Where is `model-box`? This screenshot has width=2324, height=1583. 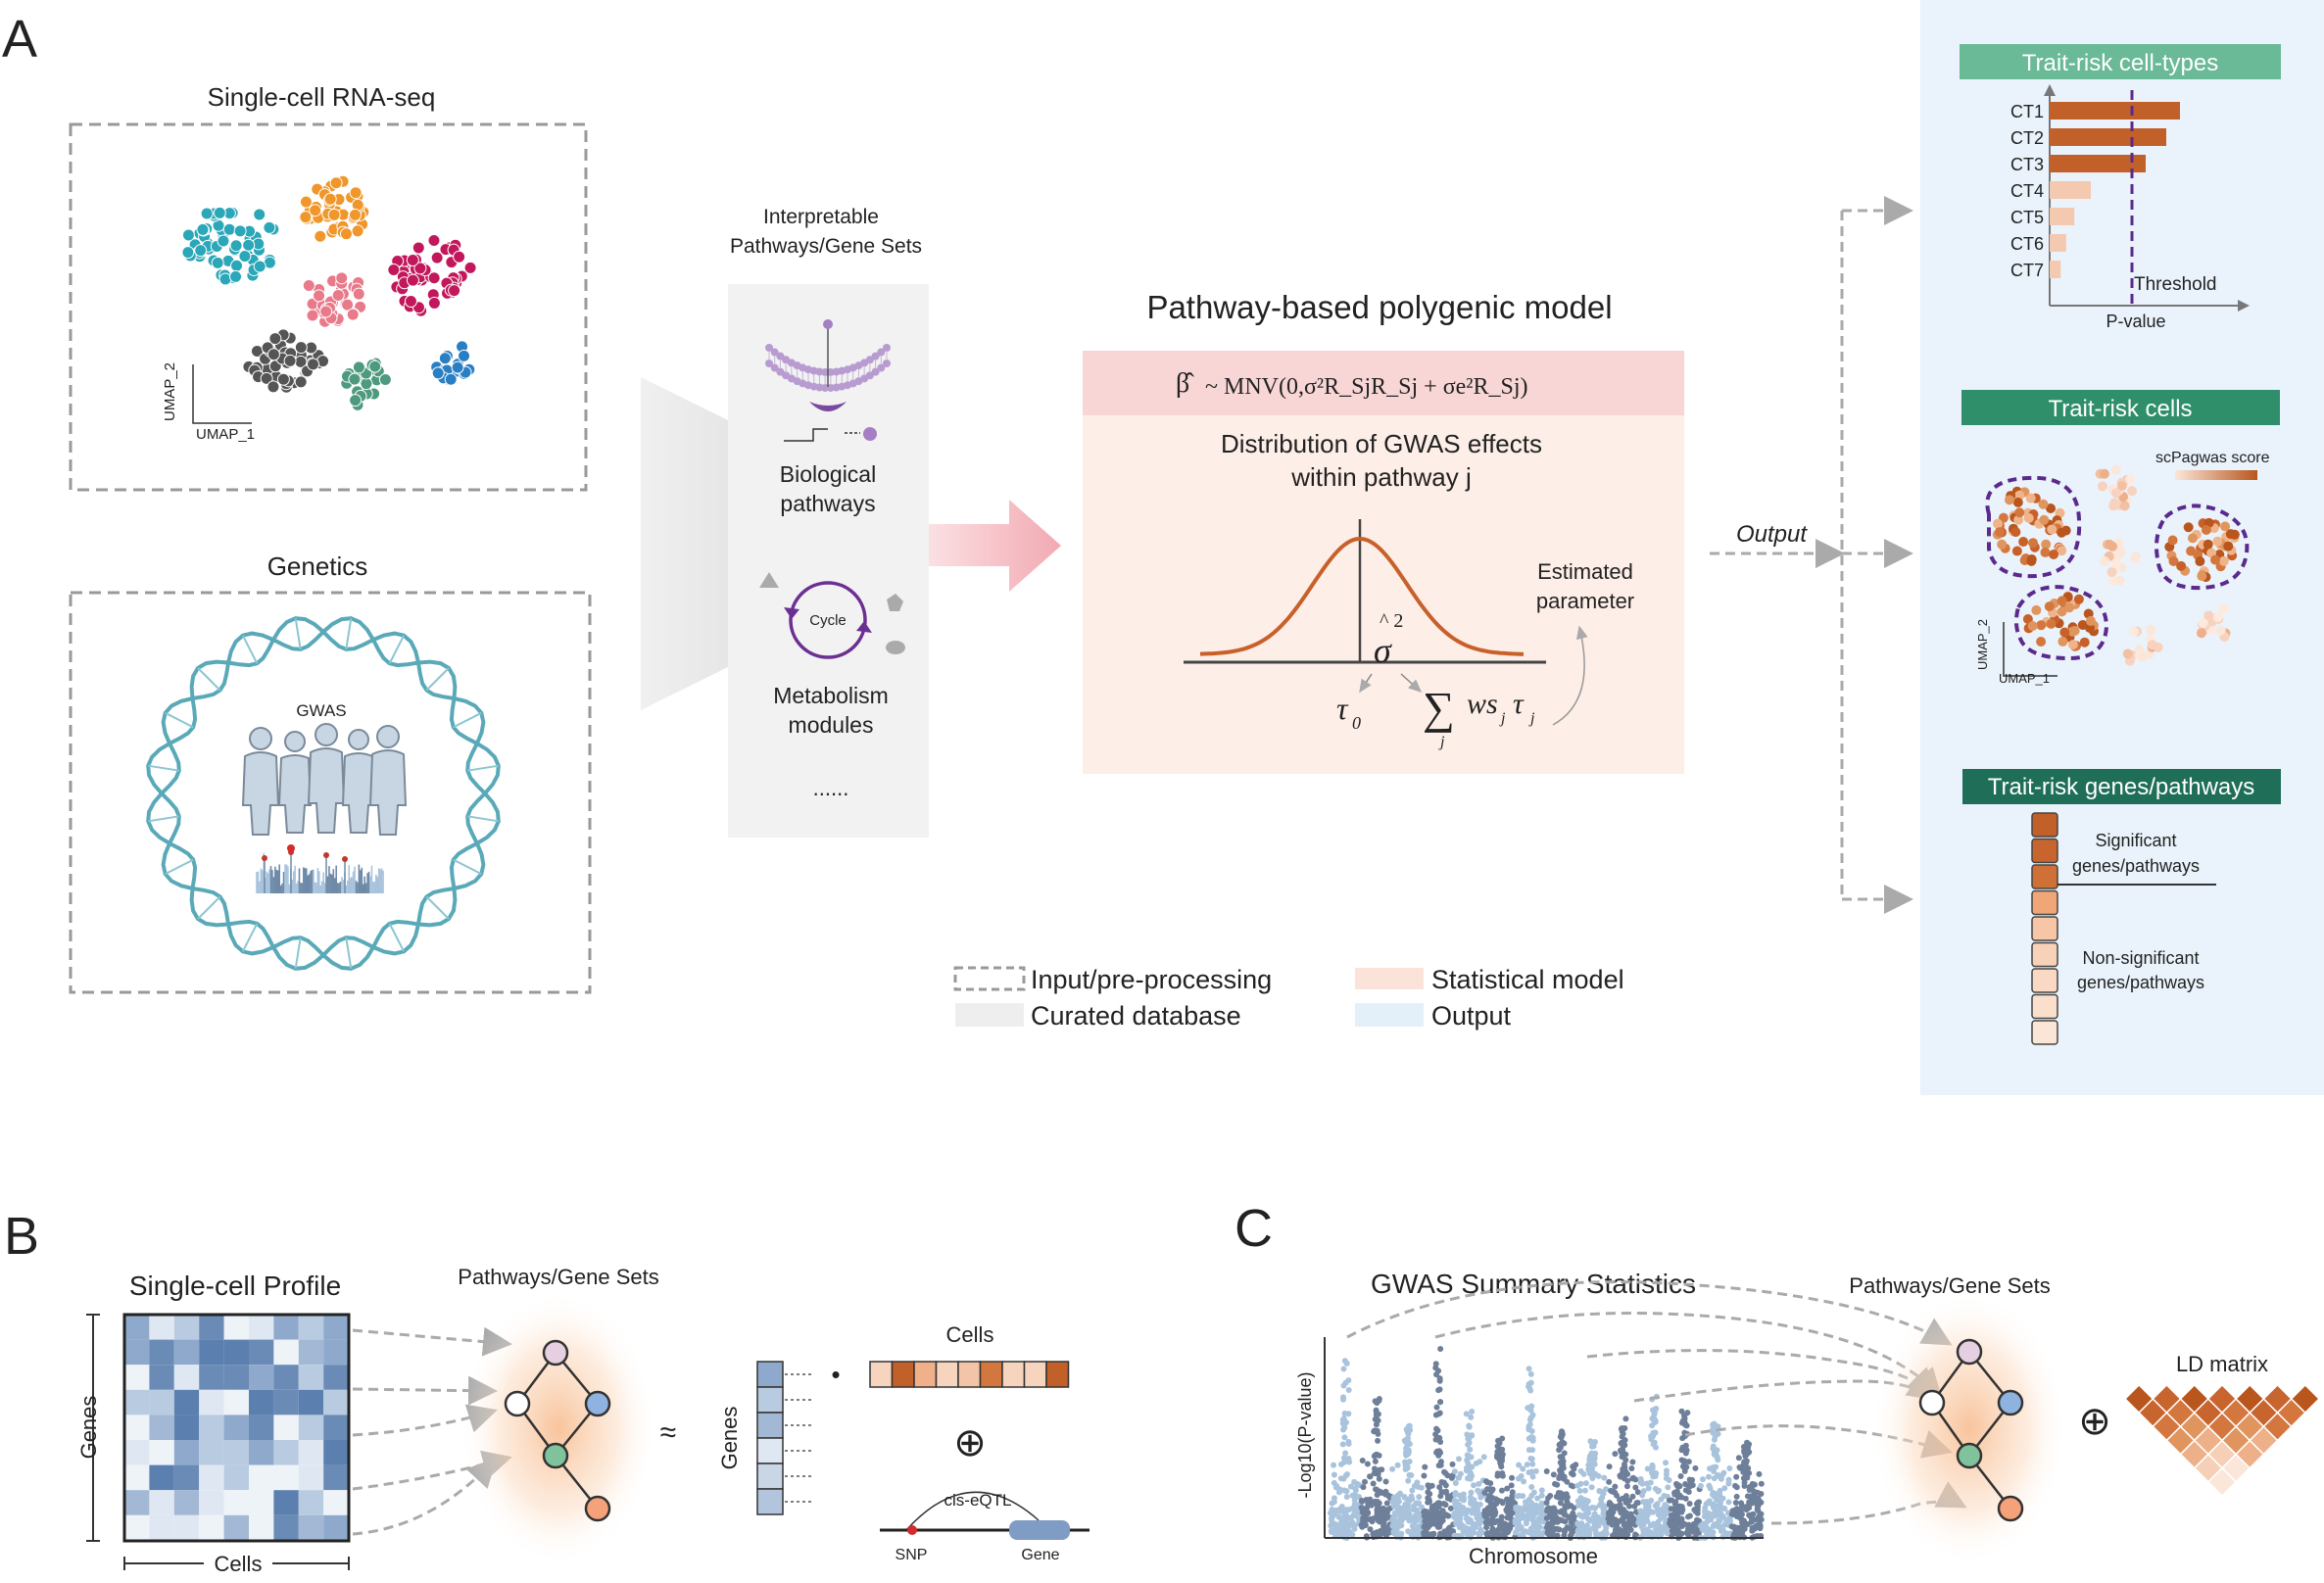
model-box is located at coordinates (1383, 562).